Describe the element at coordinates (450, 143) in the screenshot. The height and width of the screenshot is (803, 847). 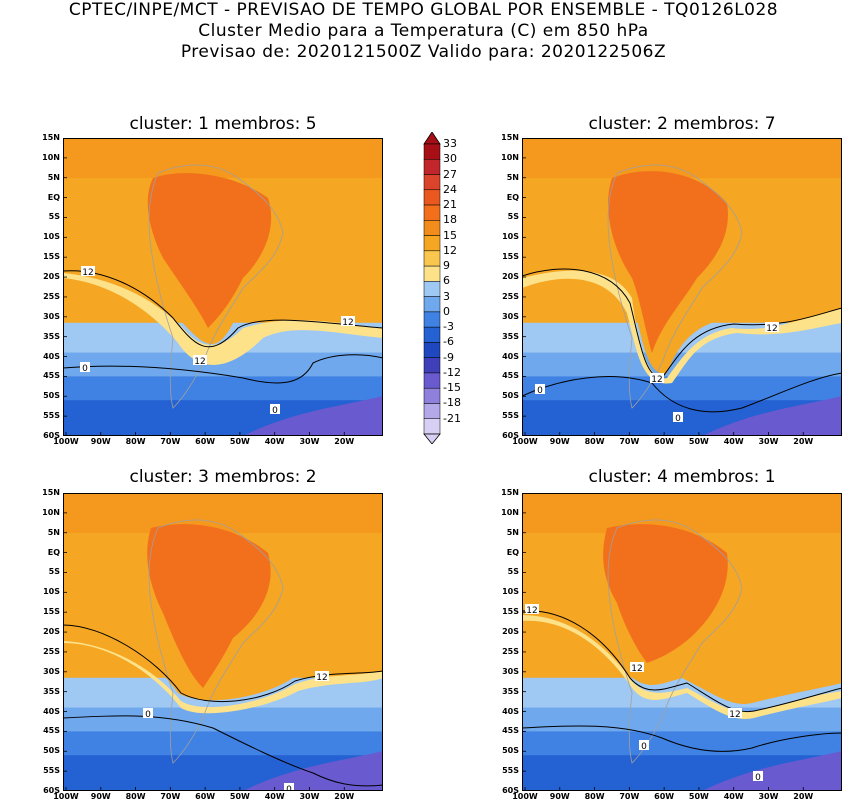
I see `colorbar-label: 33` at that location.